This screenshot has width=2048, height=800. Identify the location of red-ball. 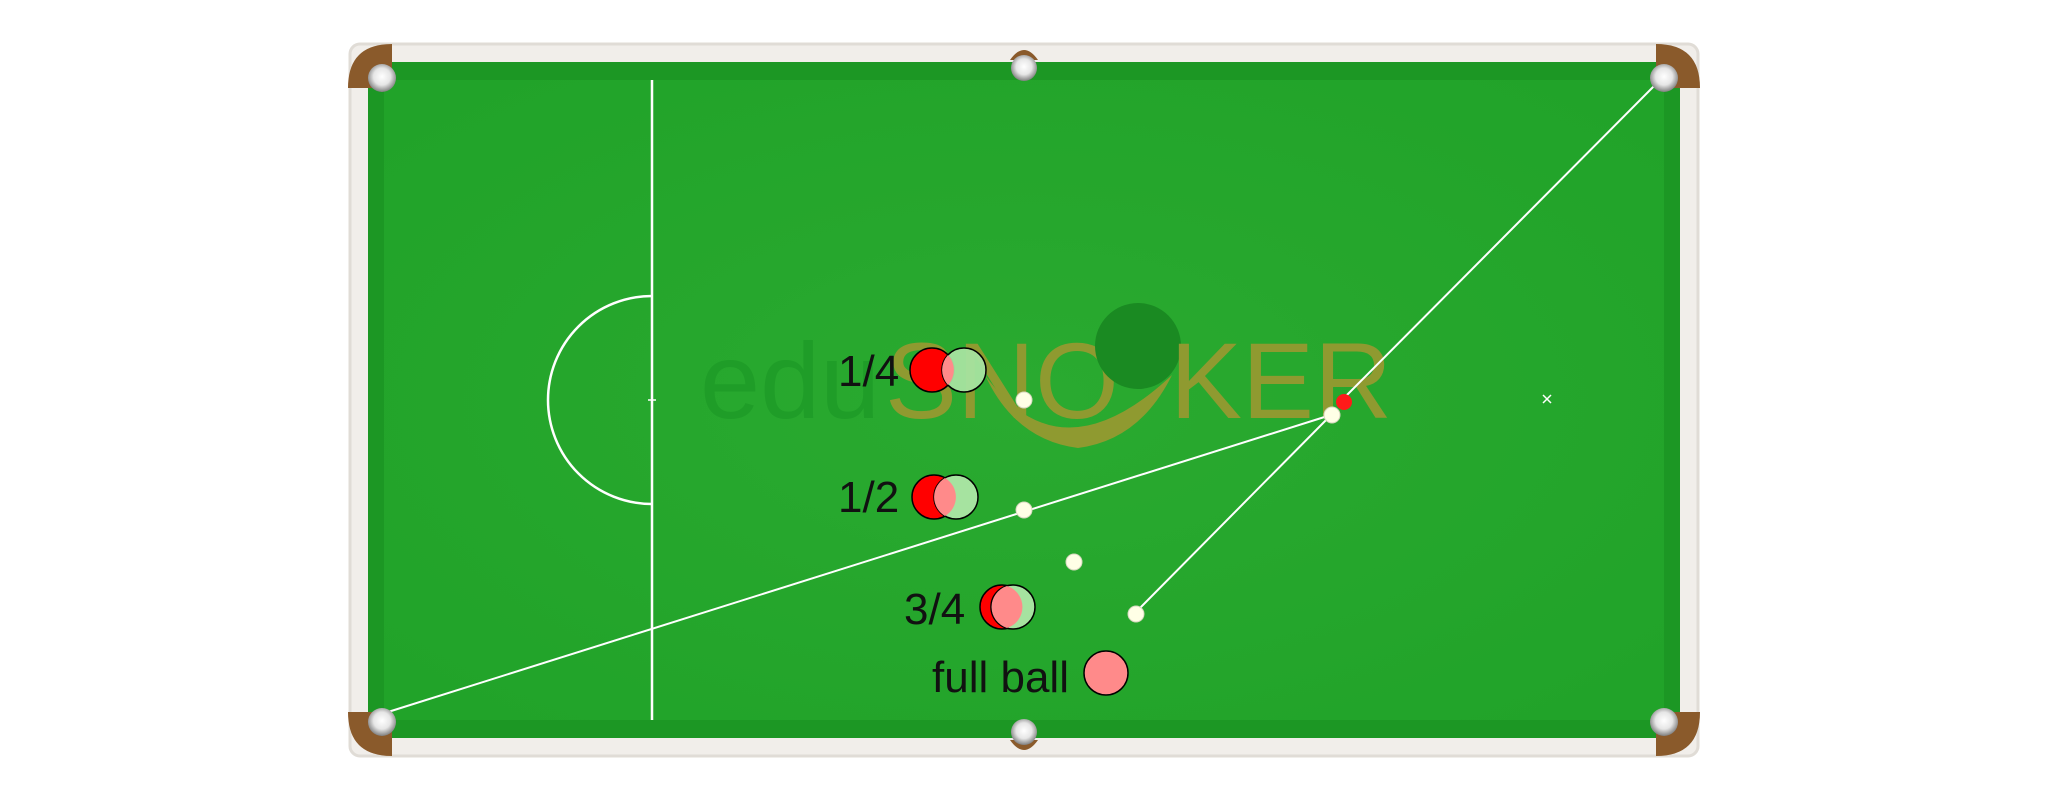
(1344, 402).